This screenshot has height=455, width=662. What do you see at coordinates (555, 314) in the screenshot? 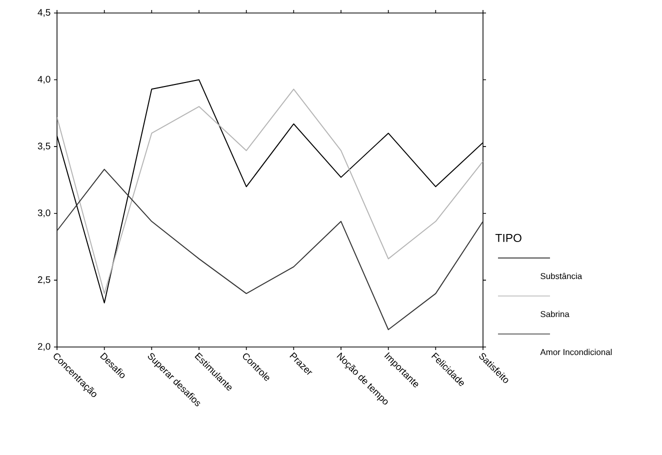
I see `text: Sabrina` at bounding box center [555, 314].